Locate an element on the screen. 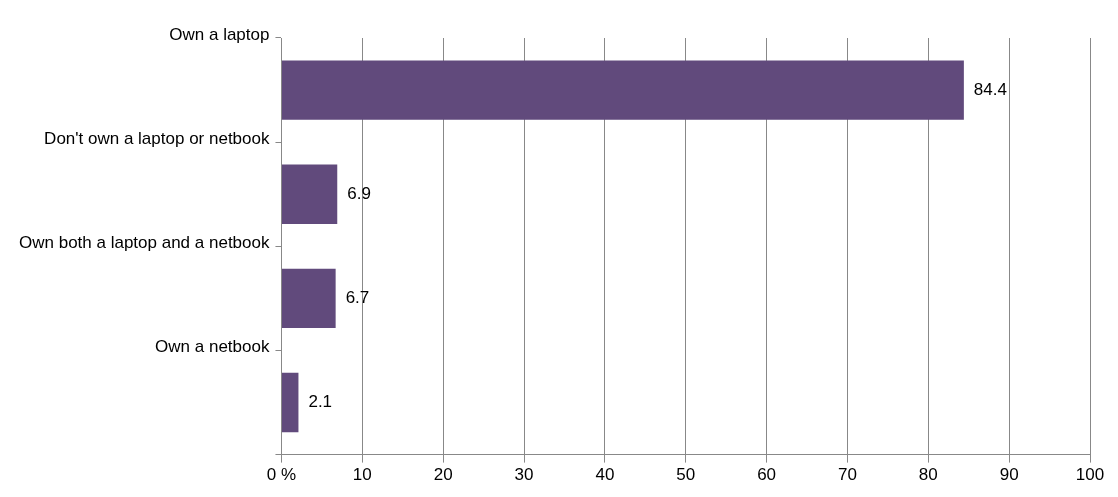  x-tick-label: 100 is located at coordinates (1090, 475).